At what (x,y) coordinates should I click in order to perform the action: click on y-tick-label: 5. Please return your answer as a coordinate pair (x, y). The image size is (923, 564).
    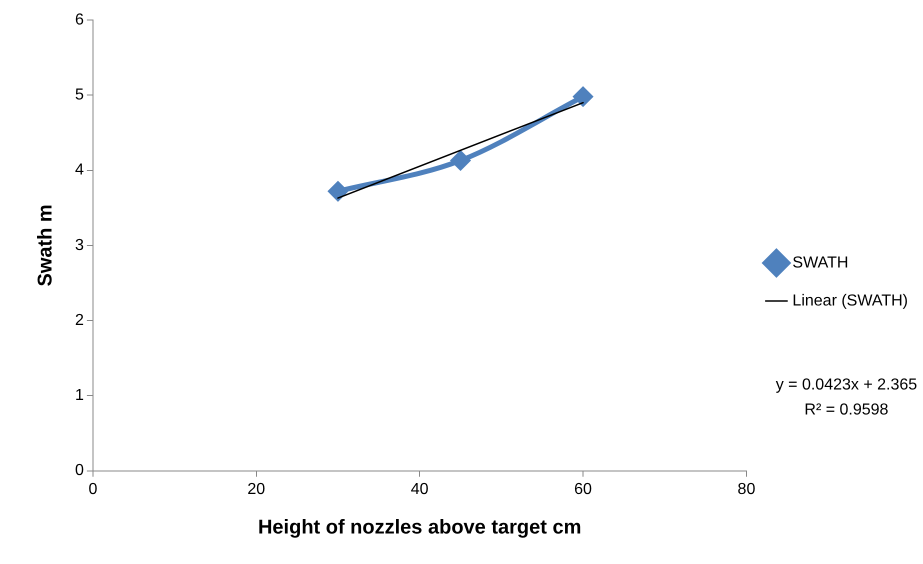
    Looking at the image, I should click on (79, 95).